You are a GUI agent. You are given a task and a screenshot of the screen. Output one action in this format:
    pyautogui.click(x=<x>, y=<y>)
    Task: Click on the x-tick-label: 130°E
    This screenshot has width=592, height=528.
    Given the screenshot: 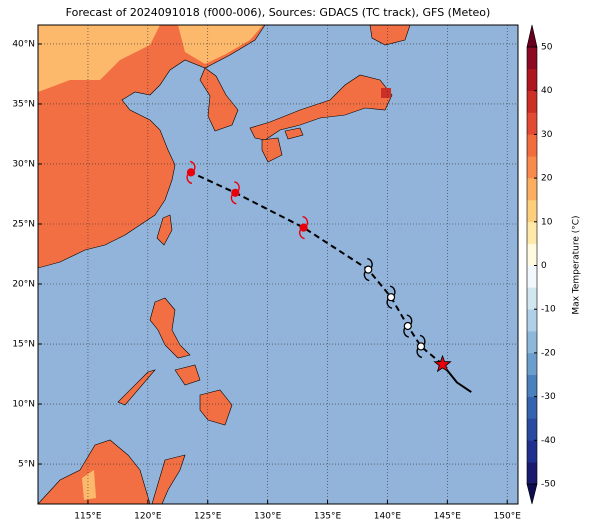 What is the action you would take?
    pyautogui.click(x=268, y=517)
    